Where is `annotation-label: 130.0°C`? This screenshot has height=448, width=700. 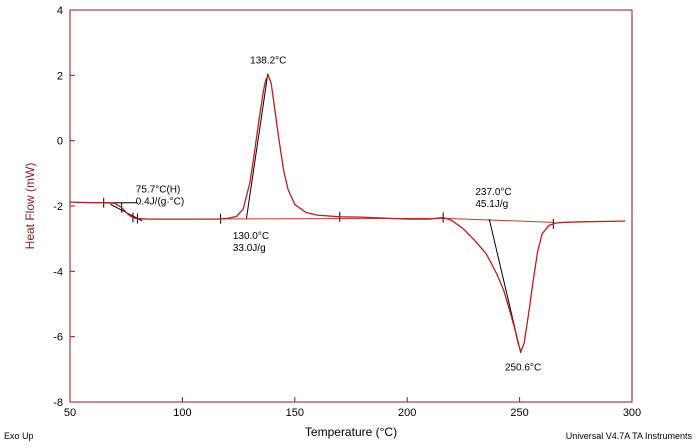 annotation-label: 130.0°C is located at coordinates (251, 236).